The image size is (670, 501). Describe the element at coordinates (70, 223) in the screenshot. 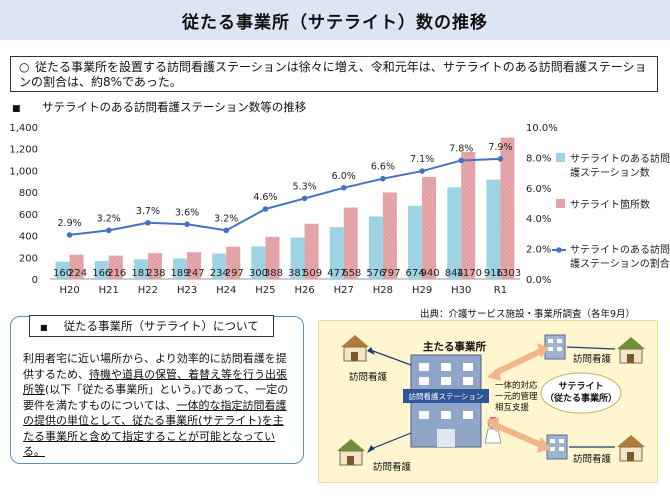

I see `ratio-label: 2.9%` at that location.